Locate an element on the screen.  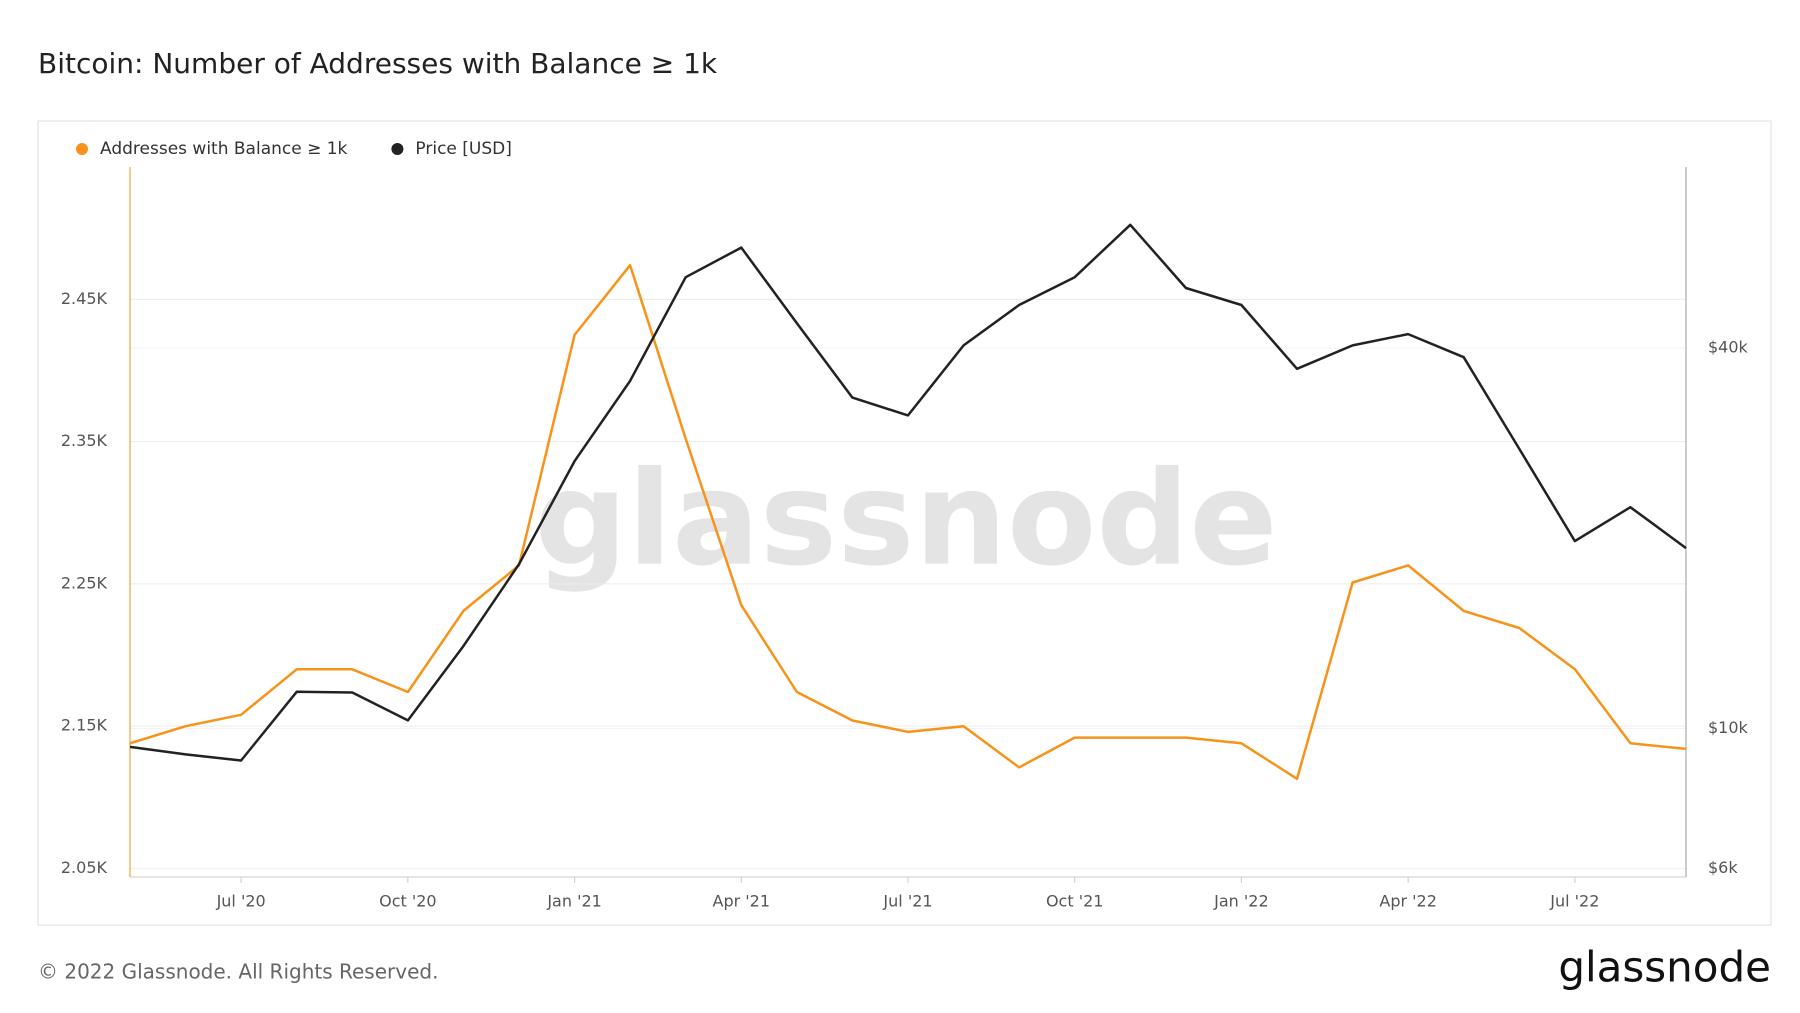
logo: glassnode is located at coordinates (1664, 967).